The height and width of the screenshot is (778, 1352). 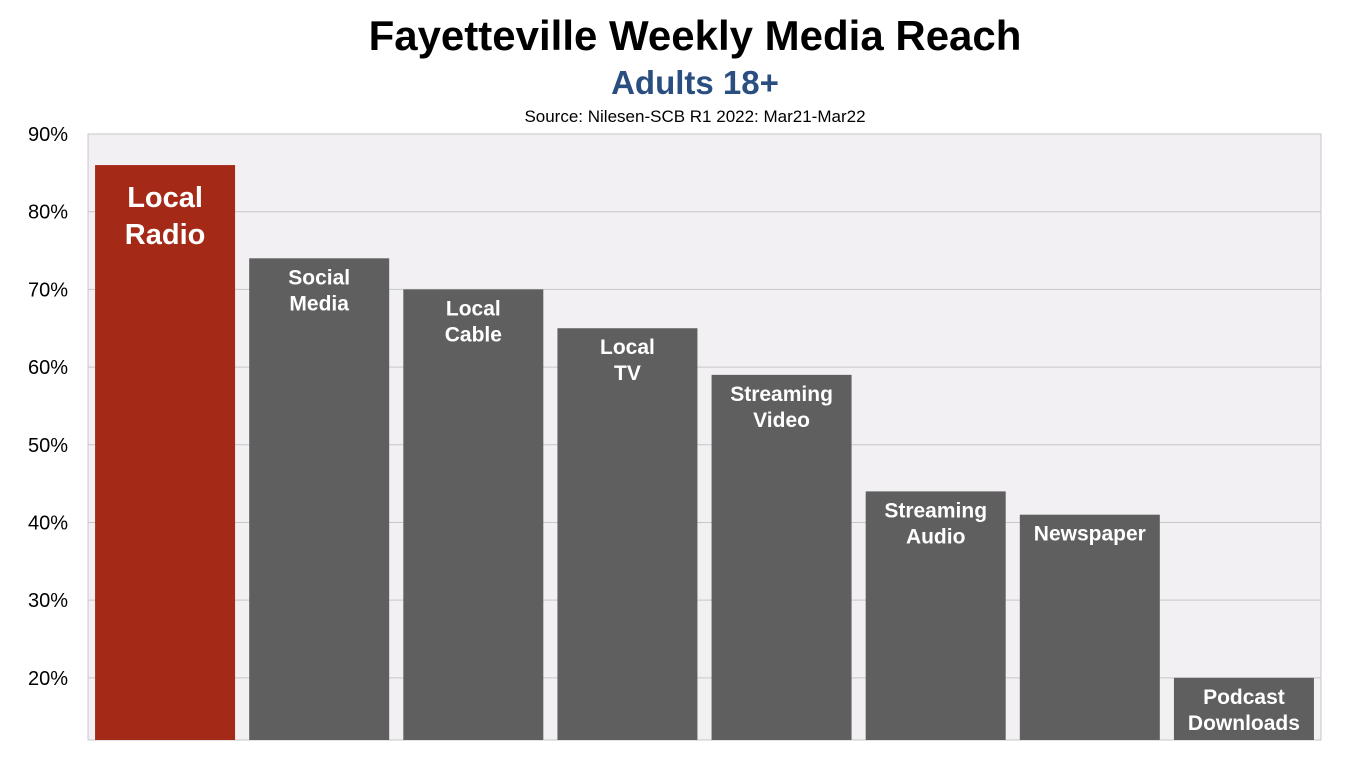 What do you see at coordinates (695, 116) in the screenshot?
I see `chart-source: Source: Nilesen-SCB R1 2022: Mar21-Mar22` at bounding box center [695, 116].